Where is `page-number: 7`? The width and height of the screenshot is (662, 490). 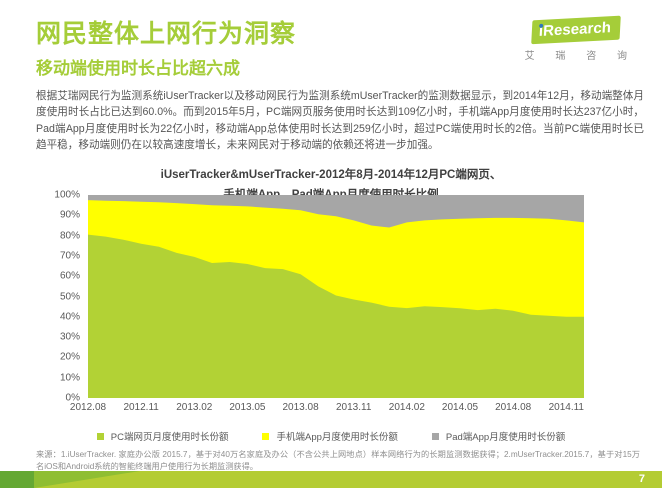
page-number: 7 is located at coordinates (641, 479).